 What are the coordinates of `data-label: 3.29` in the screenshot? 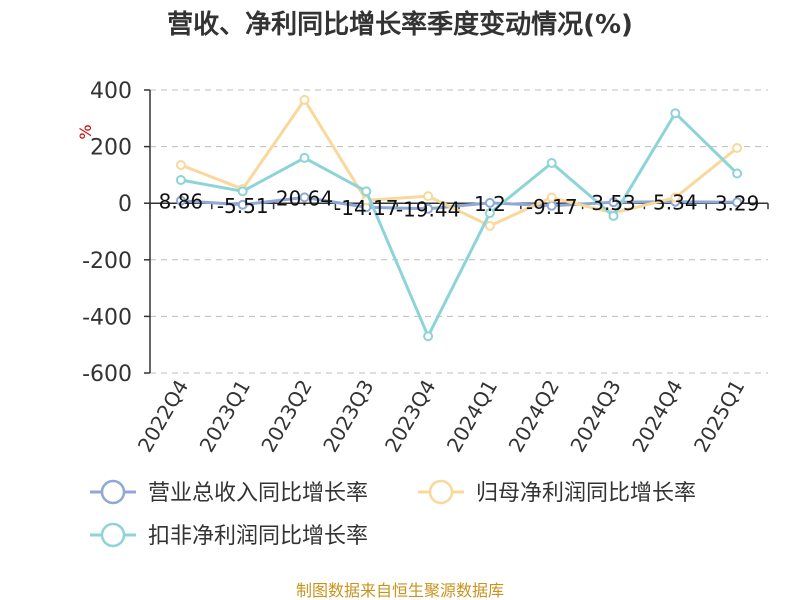 It's located at (737, 203).